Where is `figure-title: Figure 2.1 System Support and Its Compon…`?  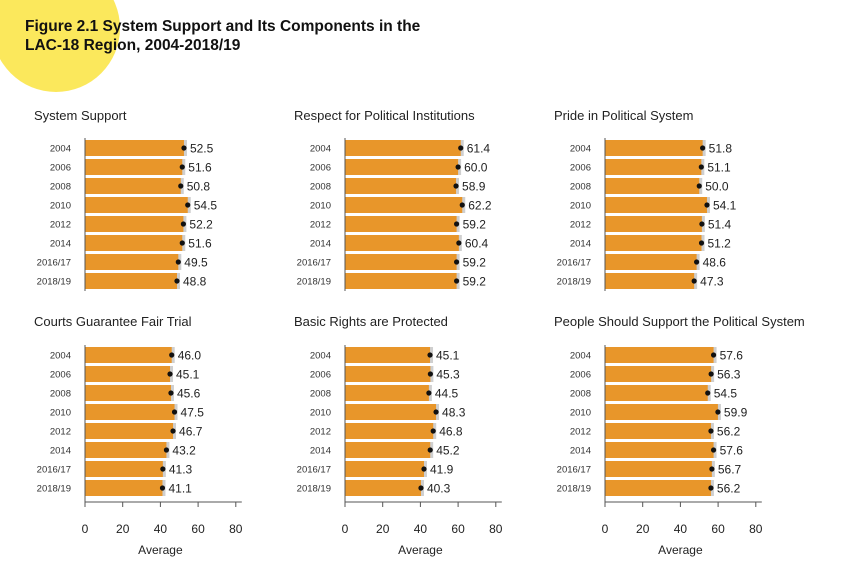
figure-title: Figure 2.1 System Support and Its Compon… is located at coordinates (222, 36).